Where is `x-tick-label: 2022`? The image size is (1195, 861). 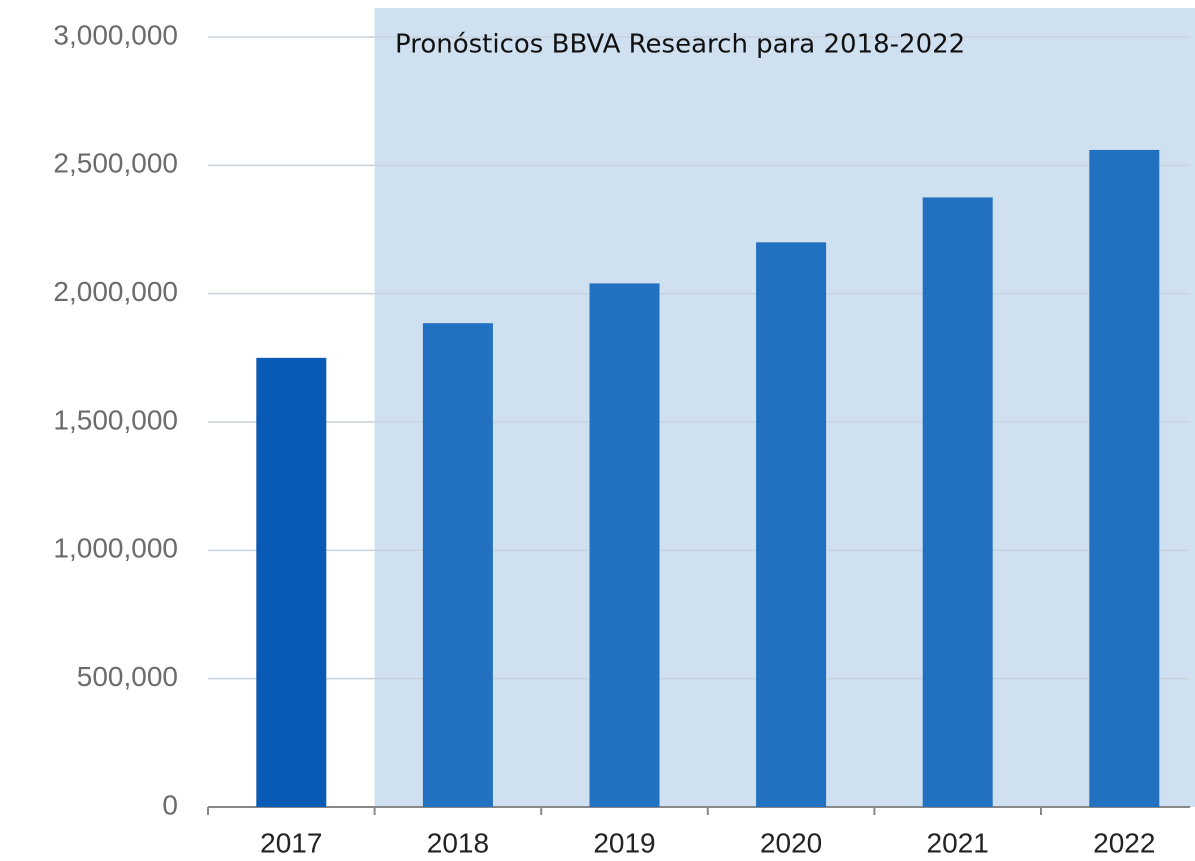 x-tick-label: 2022 is located at coordinates (1124, 842).